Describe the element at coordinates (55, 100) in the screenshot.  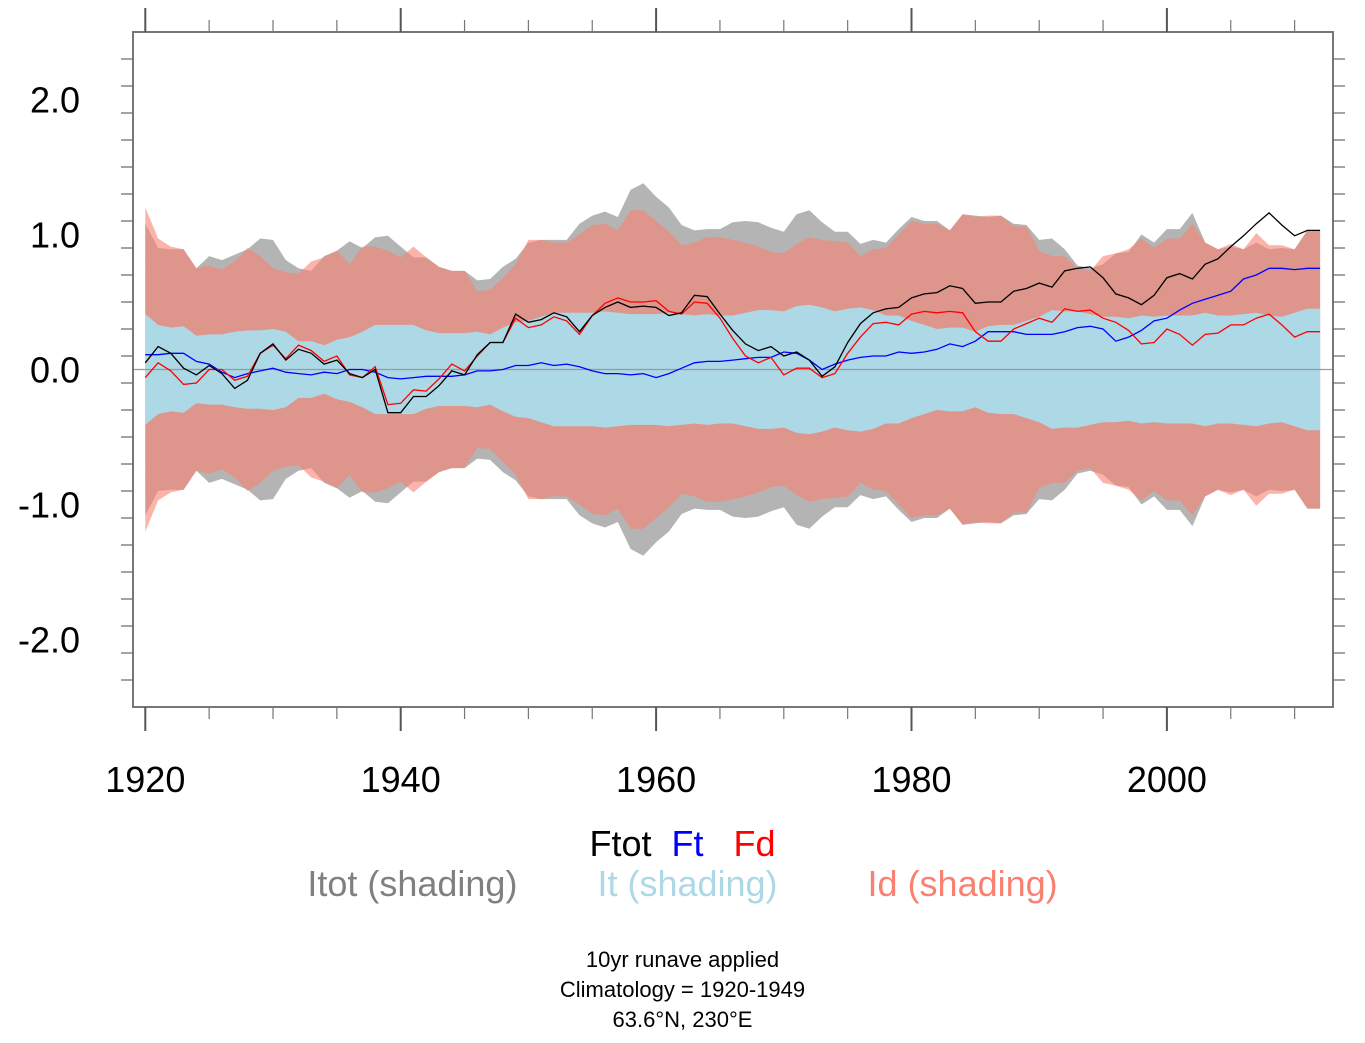
I see `y-tick-label-2.0: 2.0` at that location.